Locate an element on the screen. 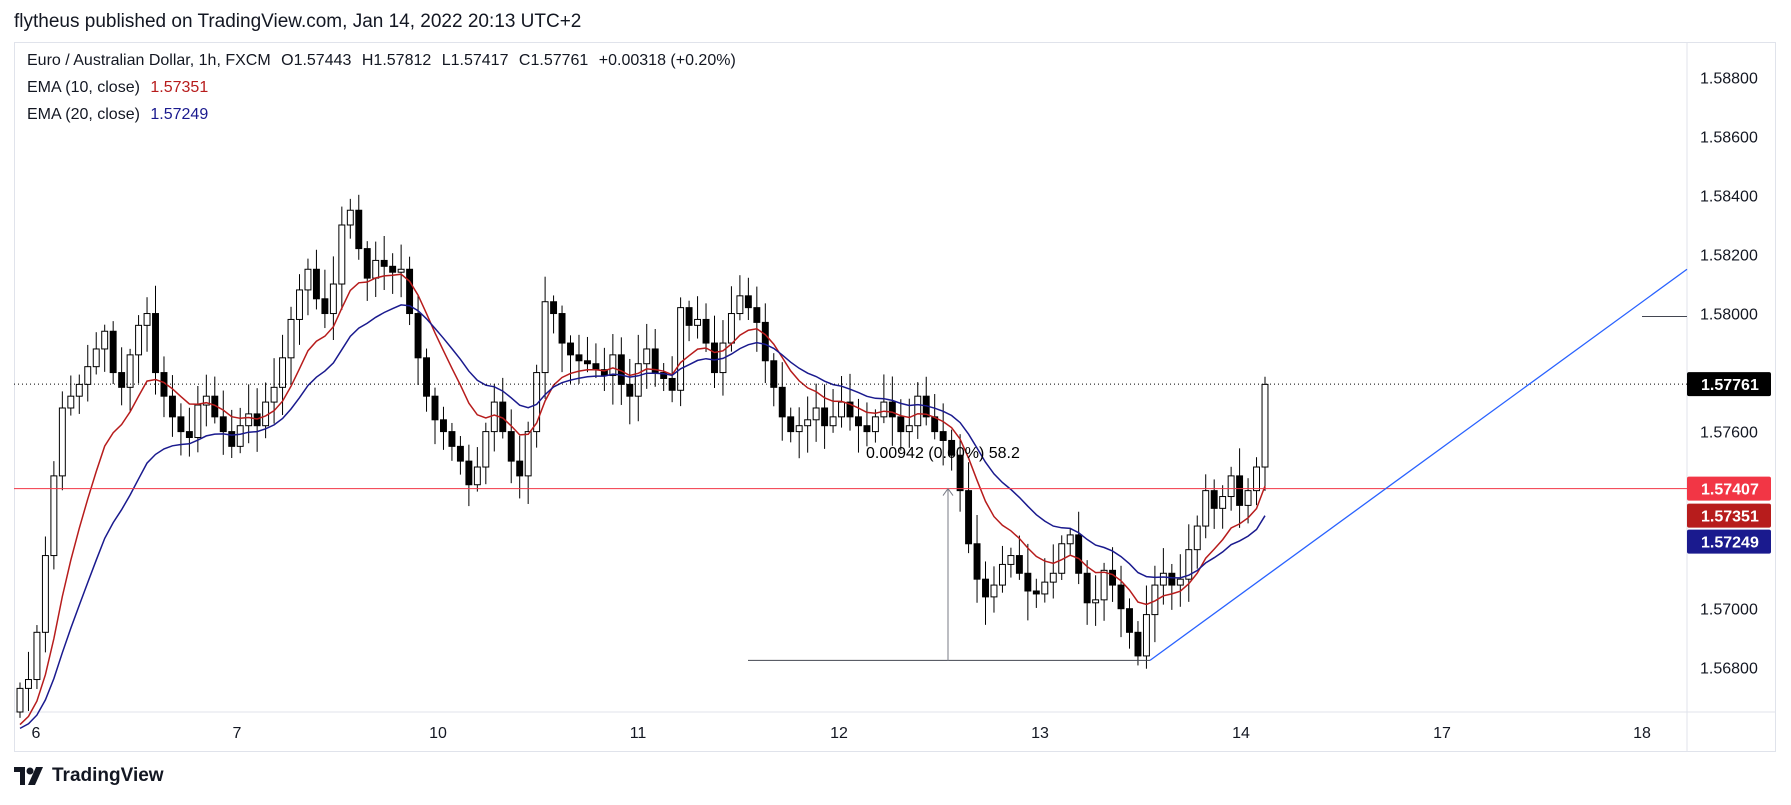 The height and width of the screenshot is (805, 1791). x-tick-label: 6 is located at coordinates (36, 733).